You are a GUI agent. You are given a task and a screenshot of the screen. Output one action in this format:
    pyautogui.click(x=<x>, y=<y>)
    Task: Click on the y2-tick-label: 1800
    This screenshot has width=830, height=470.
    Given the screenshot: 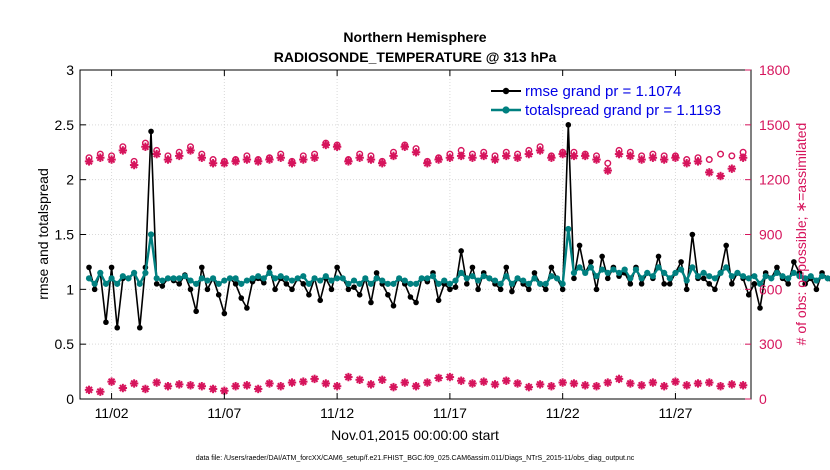 What is the action you would take?
    pyautogui.click(x=774, y=70)
    